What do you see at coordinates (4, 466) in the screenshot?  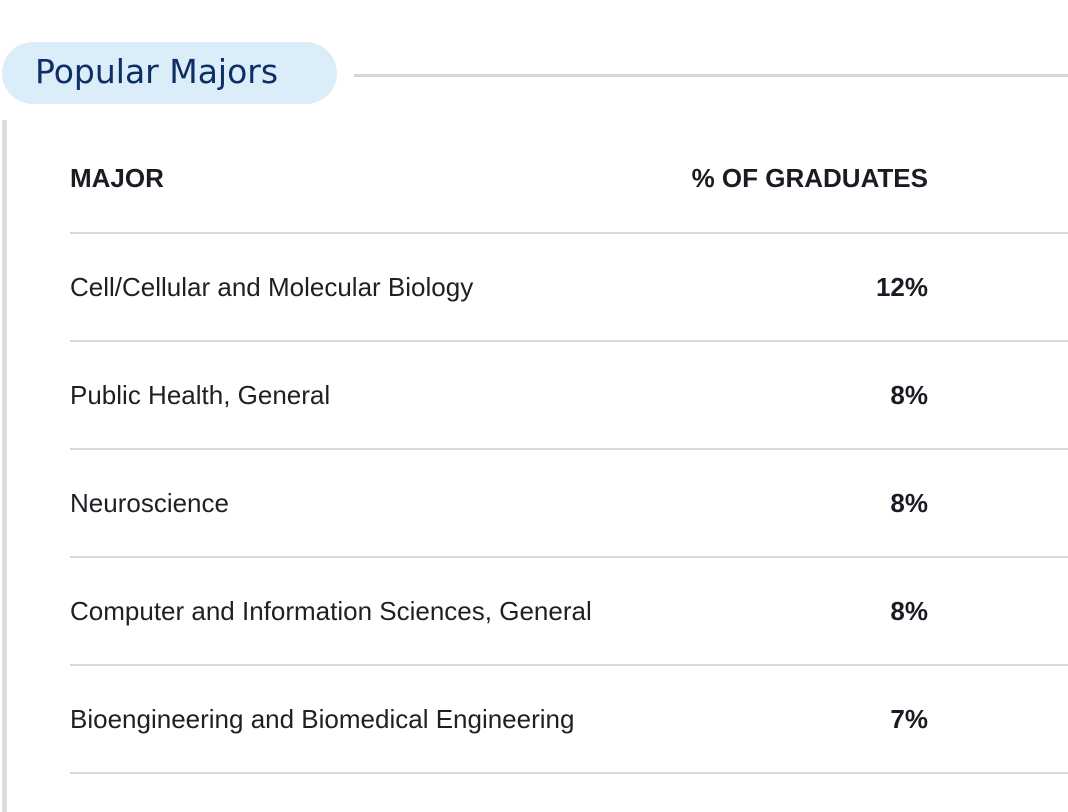 I see `section-left-border` at bounding box center [4, 466].